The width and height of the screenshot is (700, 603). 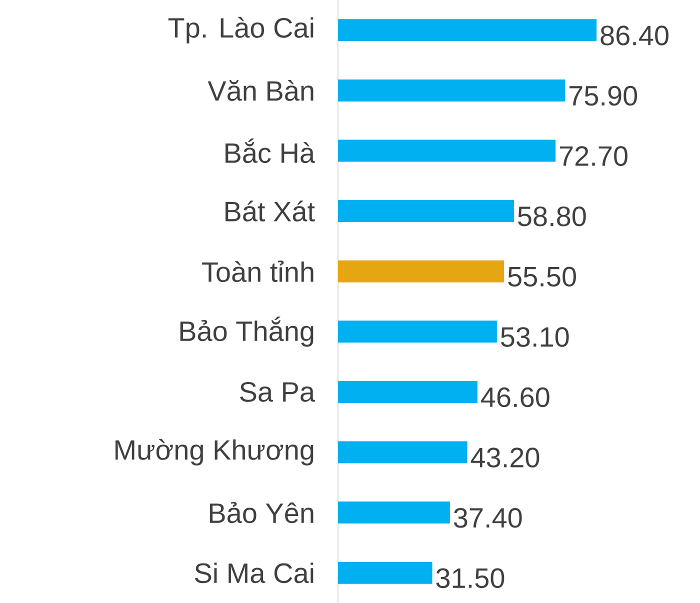 What do you see at coordinates (604, 96) in the screenshot?
I see `data-label: 75.90` at bounding box center [604, 96].